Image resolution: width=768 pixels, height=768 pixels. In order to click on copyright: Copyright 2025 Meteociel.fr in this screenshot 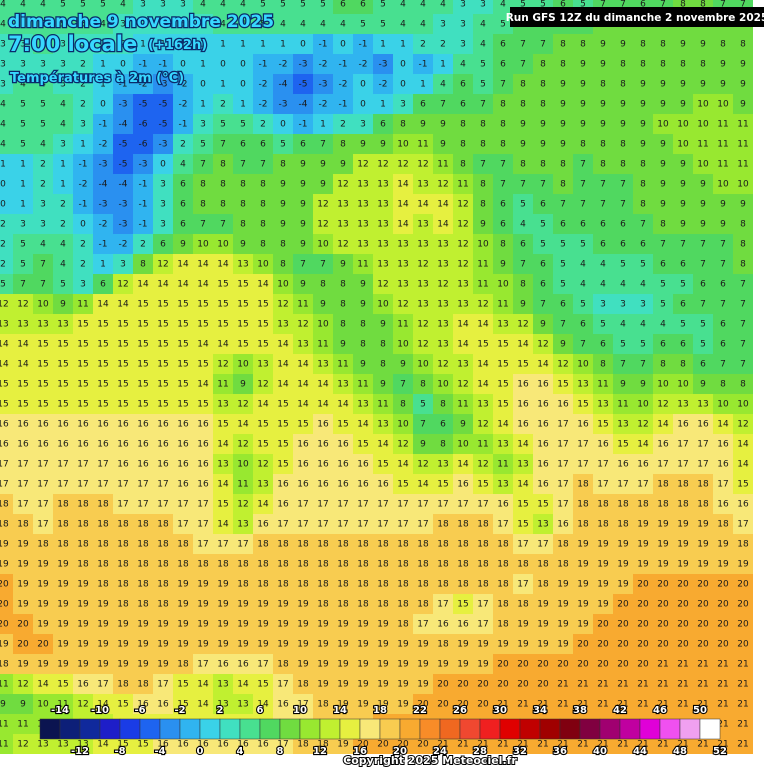, I will do `click(430, 760)`.